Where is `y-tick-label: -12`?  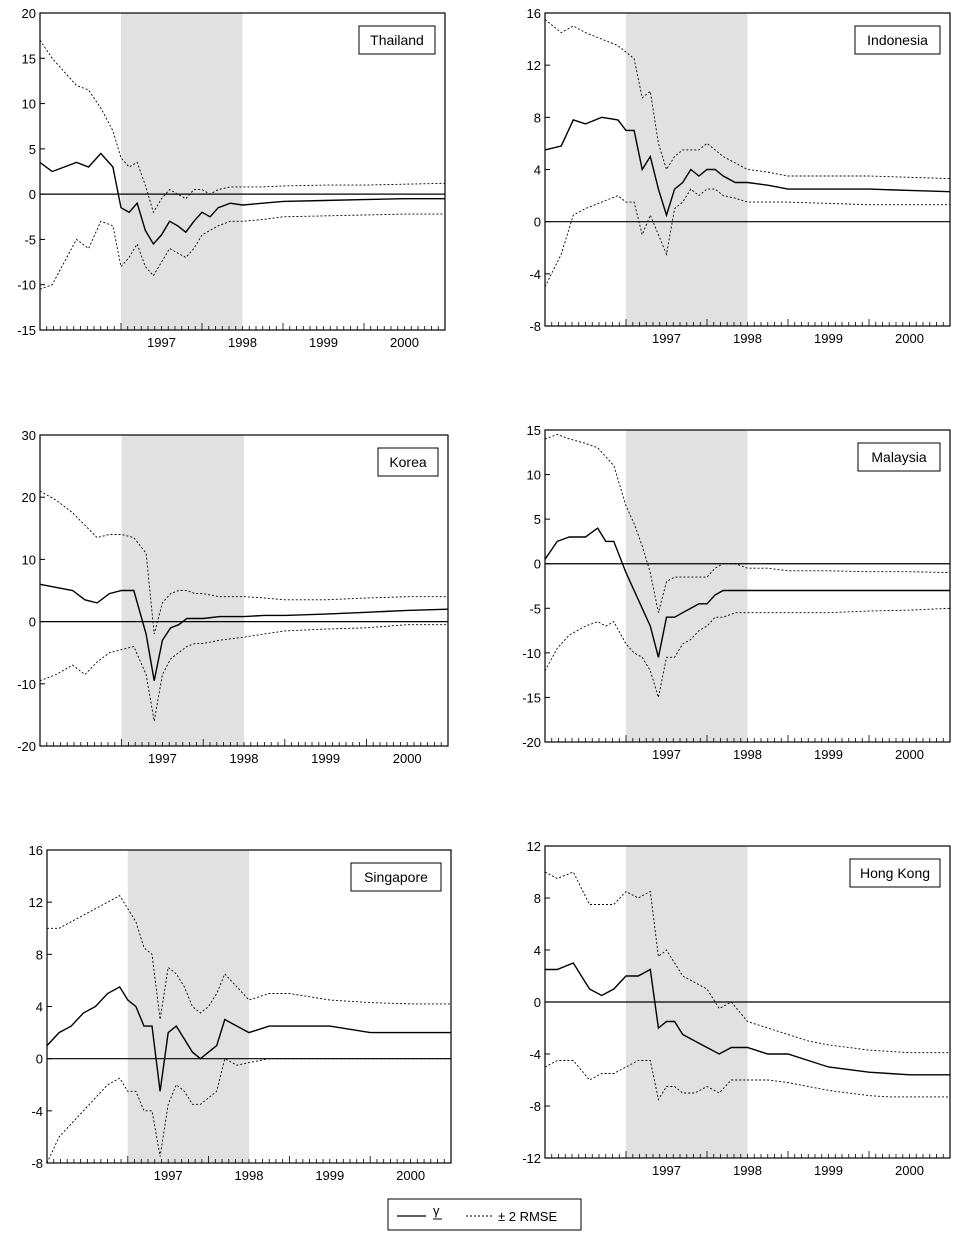 y-tick-label: -12 is located at coordinates (531, 1158).